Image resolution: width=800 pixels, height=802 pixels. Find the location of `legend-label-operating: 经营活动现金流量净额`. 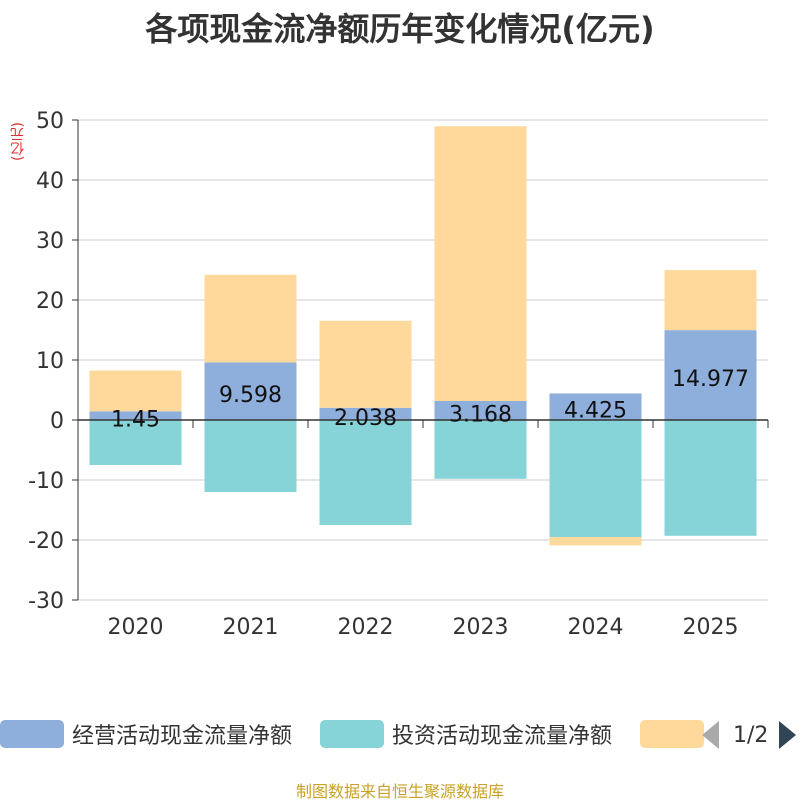

legend-label-operating: 经营活动现金流量净额 is located at coordinates (182, 736).